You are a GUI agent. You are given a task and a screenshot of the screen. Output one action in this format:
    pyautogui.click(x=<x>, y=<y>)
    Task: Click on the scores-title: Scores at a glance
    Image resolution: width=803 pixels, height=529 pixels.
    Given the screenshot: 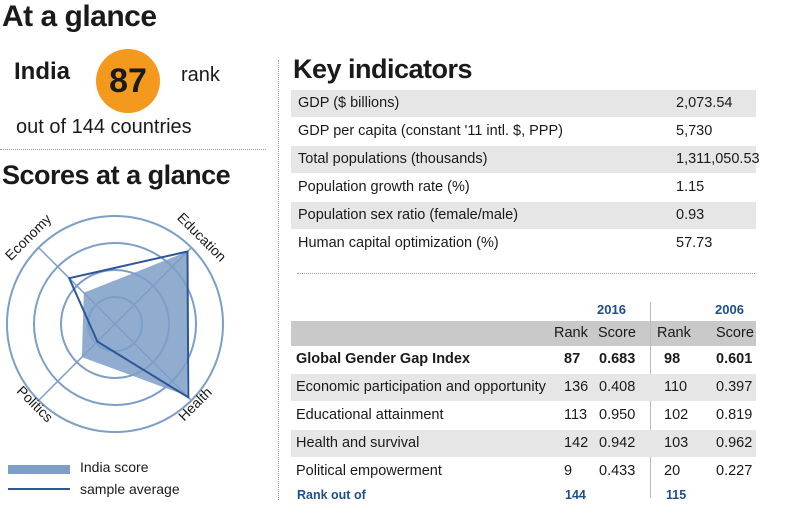 What is the action you would take?
    pyautogui.click(x=116, y=175)
    